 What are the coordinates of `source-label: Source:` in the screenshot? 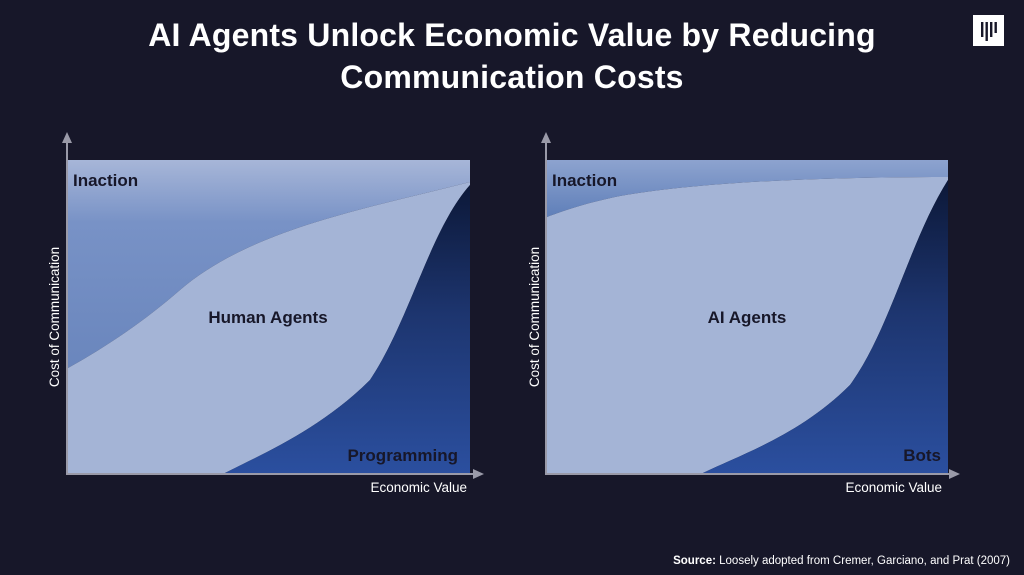 It's located at (694, 561).